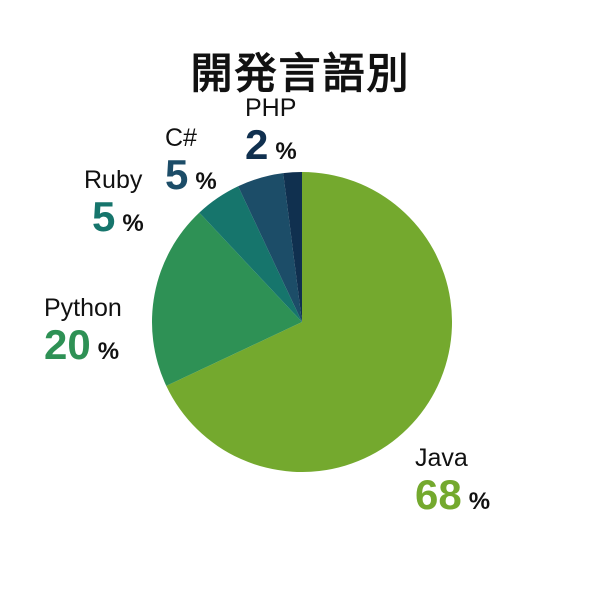  I want to click on pie-slice-python, so click(227, 299).